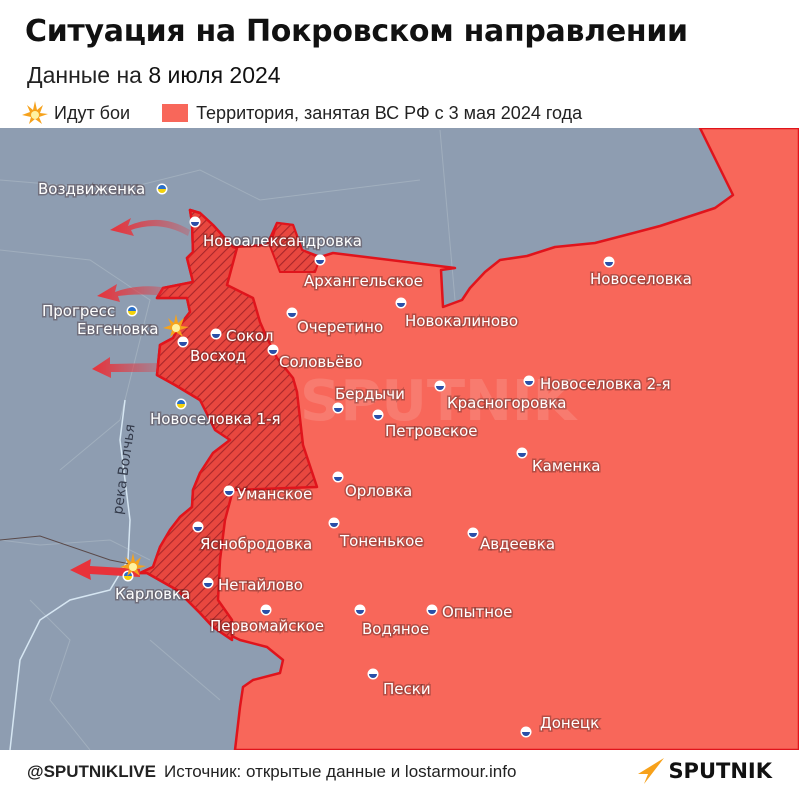 The image size is (799, 800). What do you see at coordinates (517, 544) in the screenshot?
I see `city-label: Авдеевка` at bounding box center [517, 544].